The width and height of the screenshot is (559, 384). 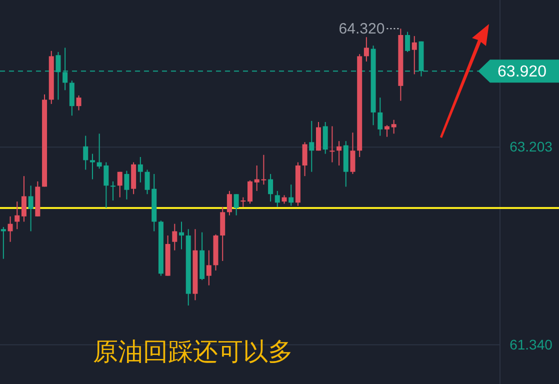 What do you see at coordinates (361, 29) in the screenshot?
I see `annotation: 64.320` at bounding box center [361, 29].